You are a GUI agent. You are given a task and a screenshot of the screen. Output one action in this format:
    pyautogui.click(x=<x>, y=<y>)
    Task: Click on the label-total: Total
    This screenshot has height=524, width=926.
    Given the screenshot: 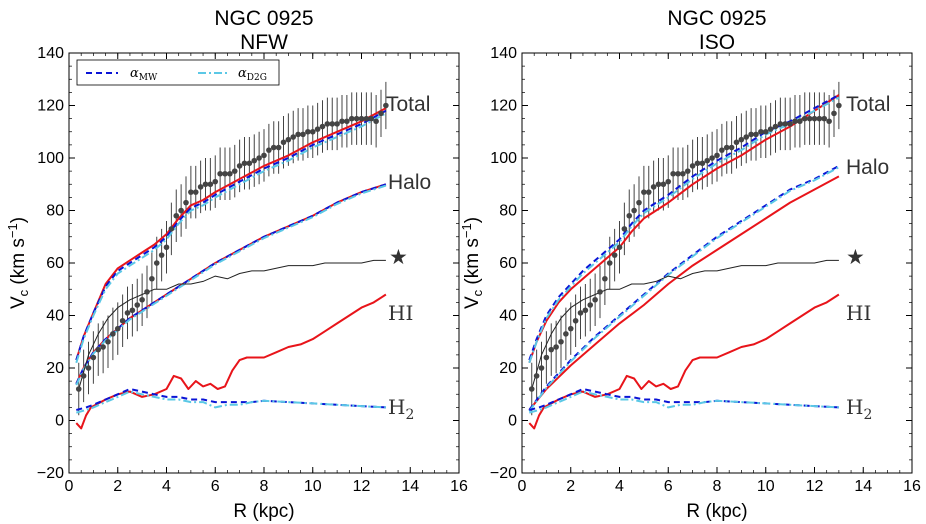 What is the action you would take?
    pyautogui.click(x=408, y=104)
    